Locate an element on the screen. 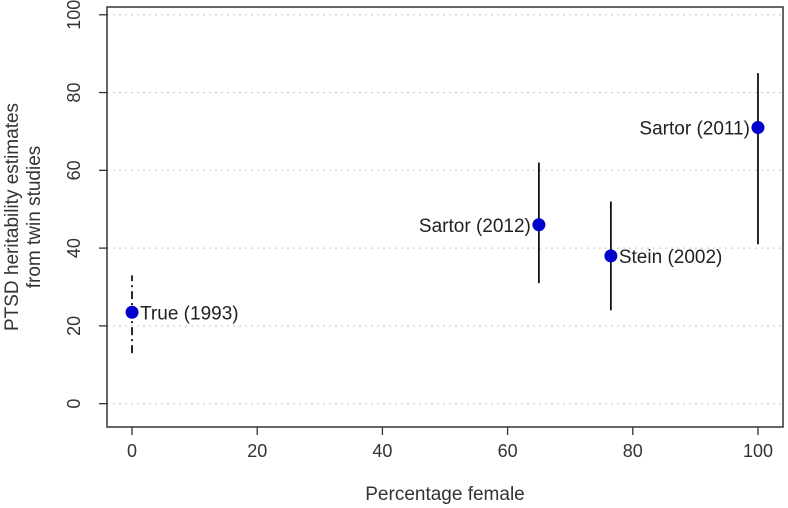  x-tick-label-0: 0 is located at coordinates (132, 451).